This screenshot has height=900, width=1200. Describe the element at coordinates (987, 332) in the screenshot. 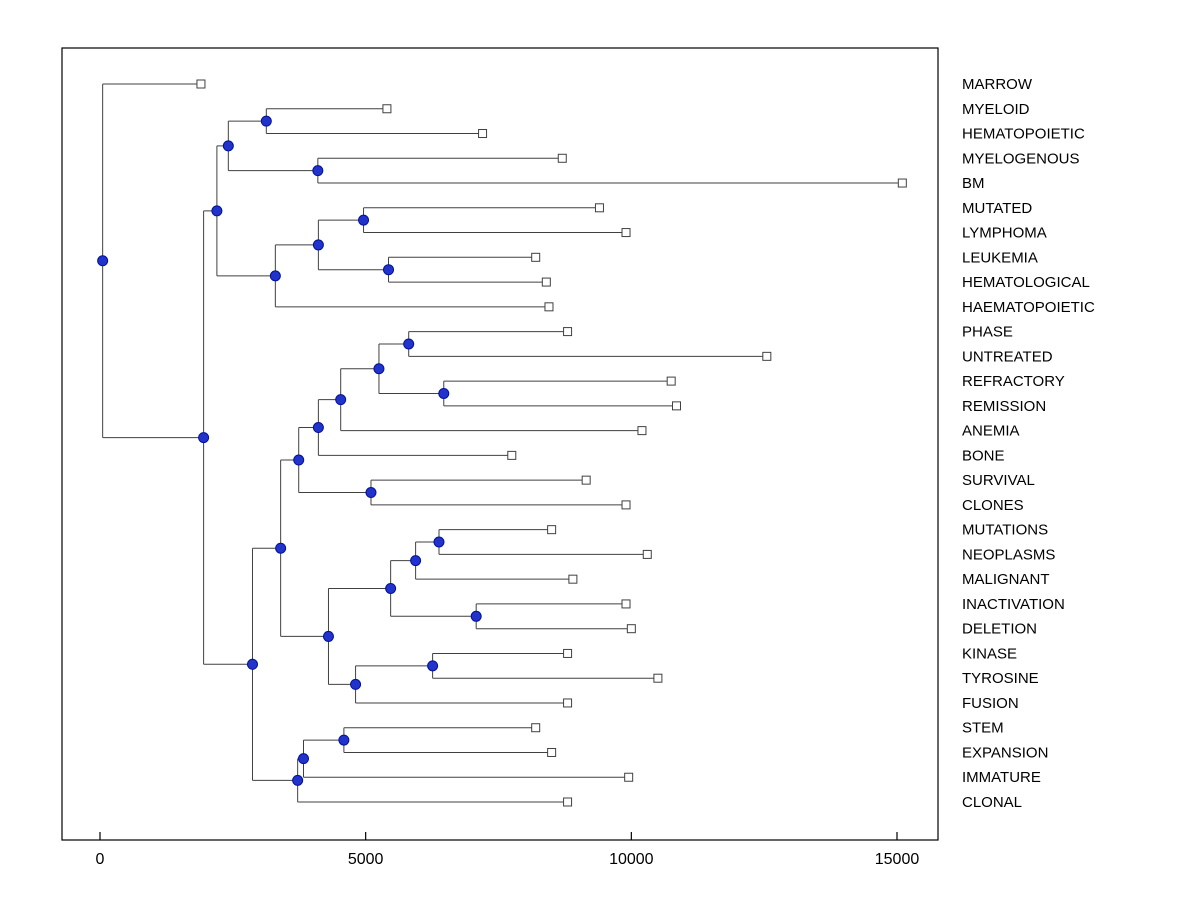

I see `leaf-label: PHASE` at that location.